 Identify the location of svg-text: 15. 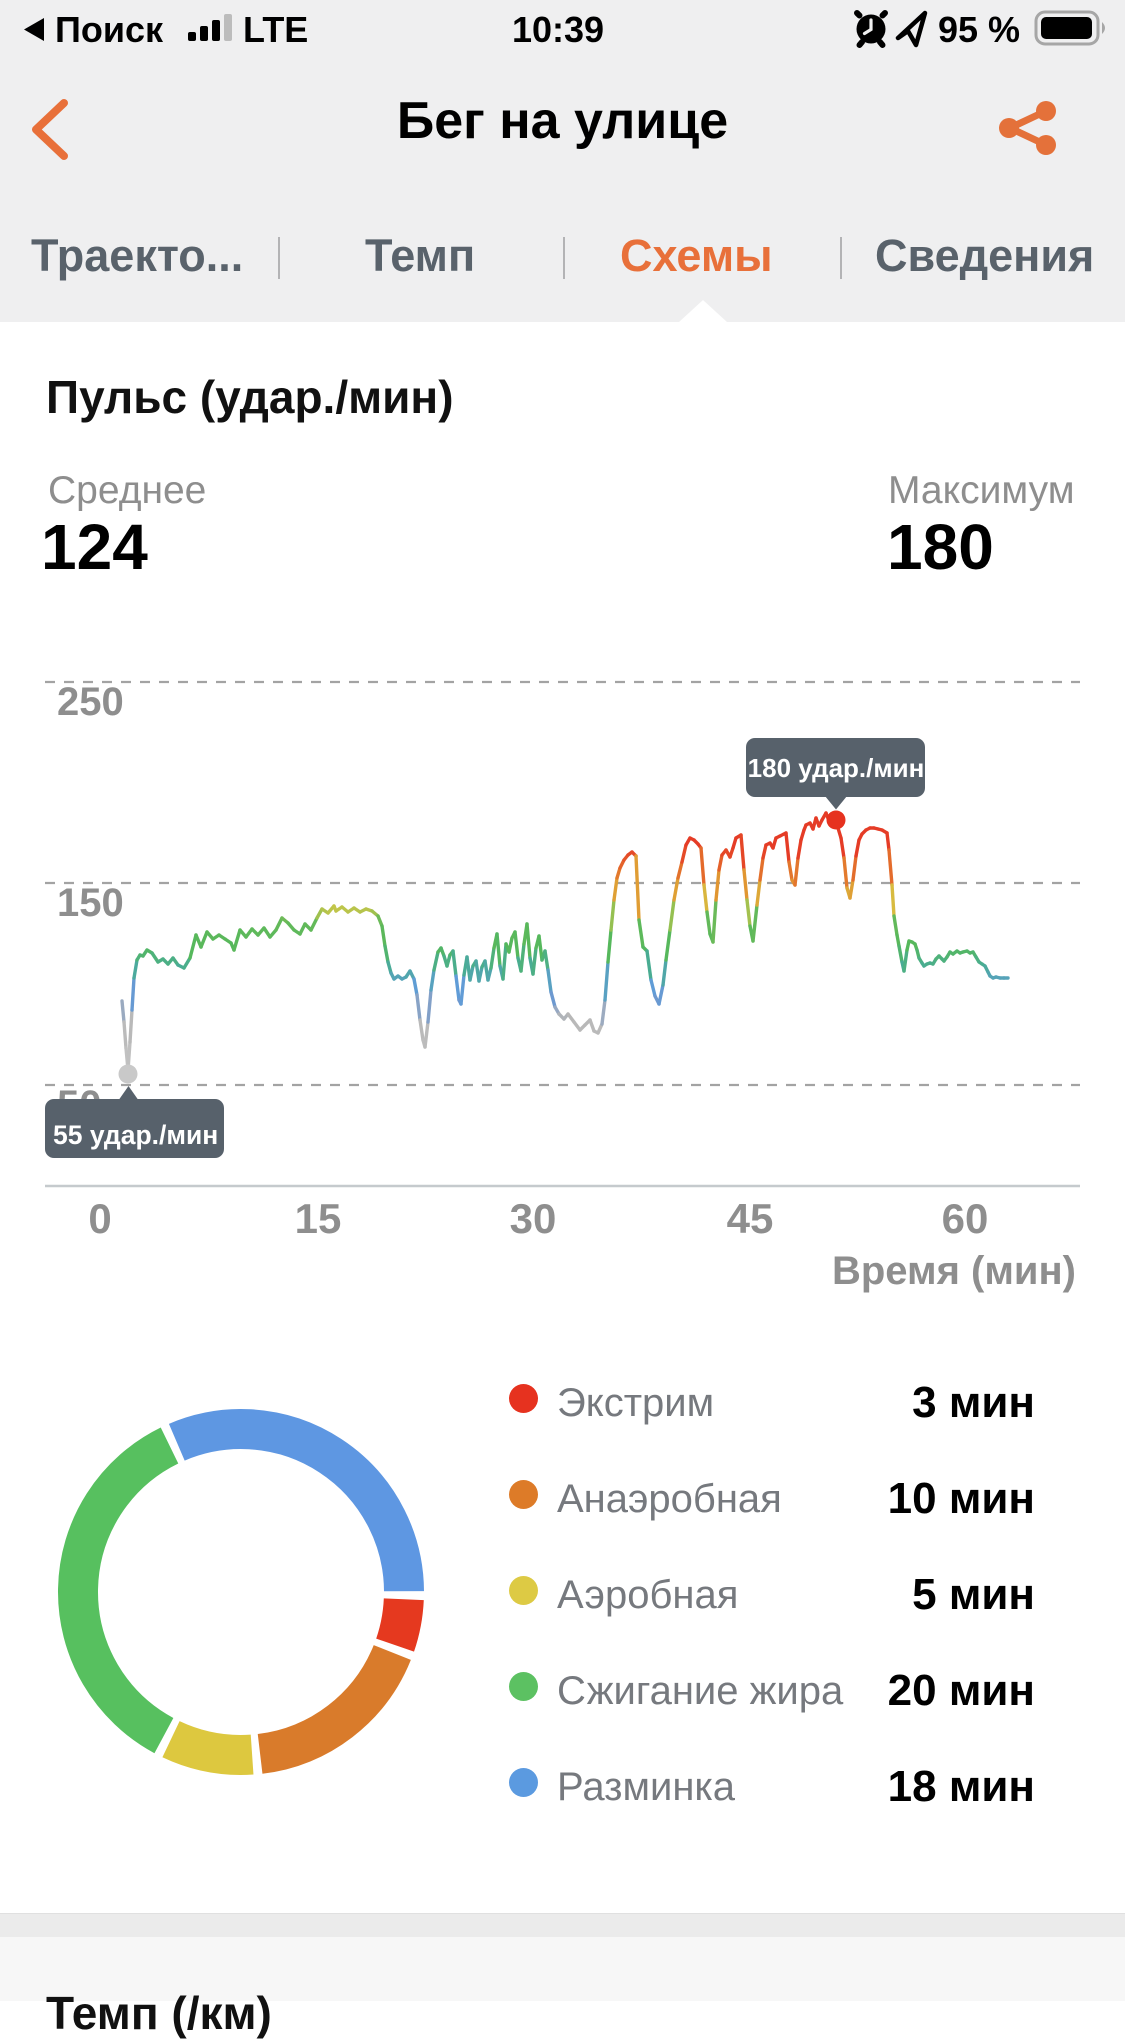
(318, 1218).